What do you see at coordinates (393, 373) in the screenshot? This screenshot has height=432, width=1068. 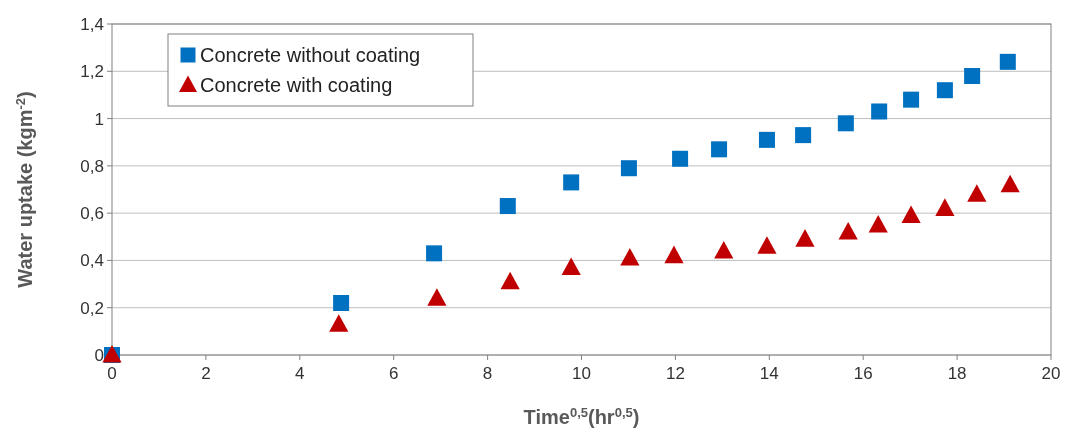 I see `x-tick-label: 6` at bounding box center [393, 373].